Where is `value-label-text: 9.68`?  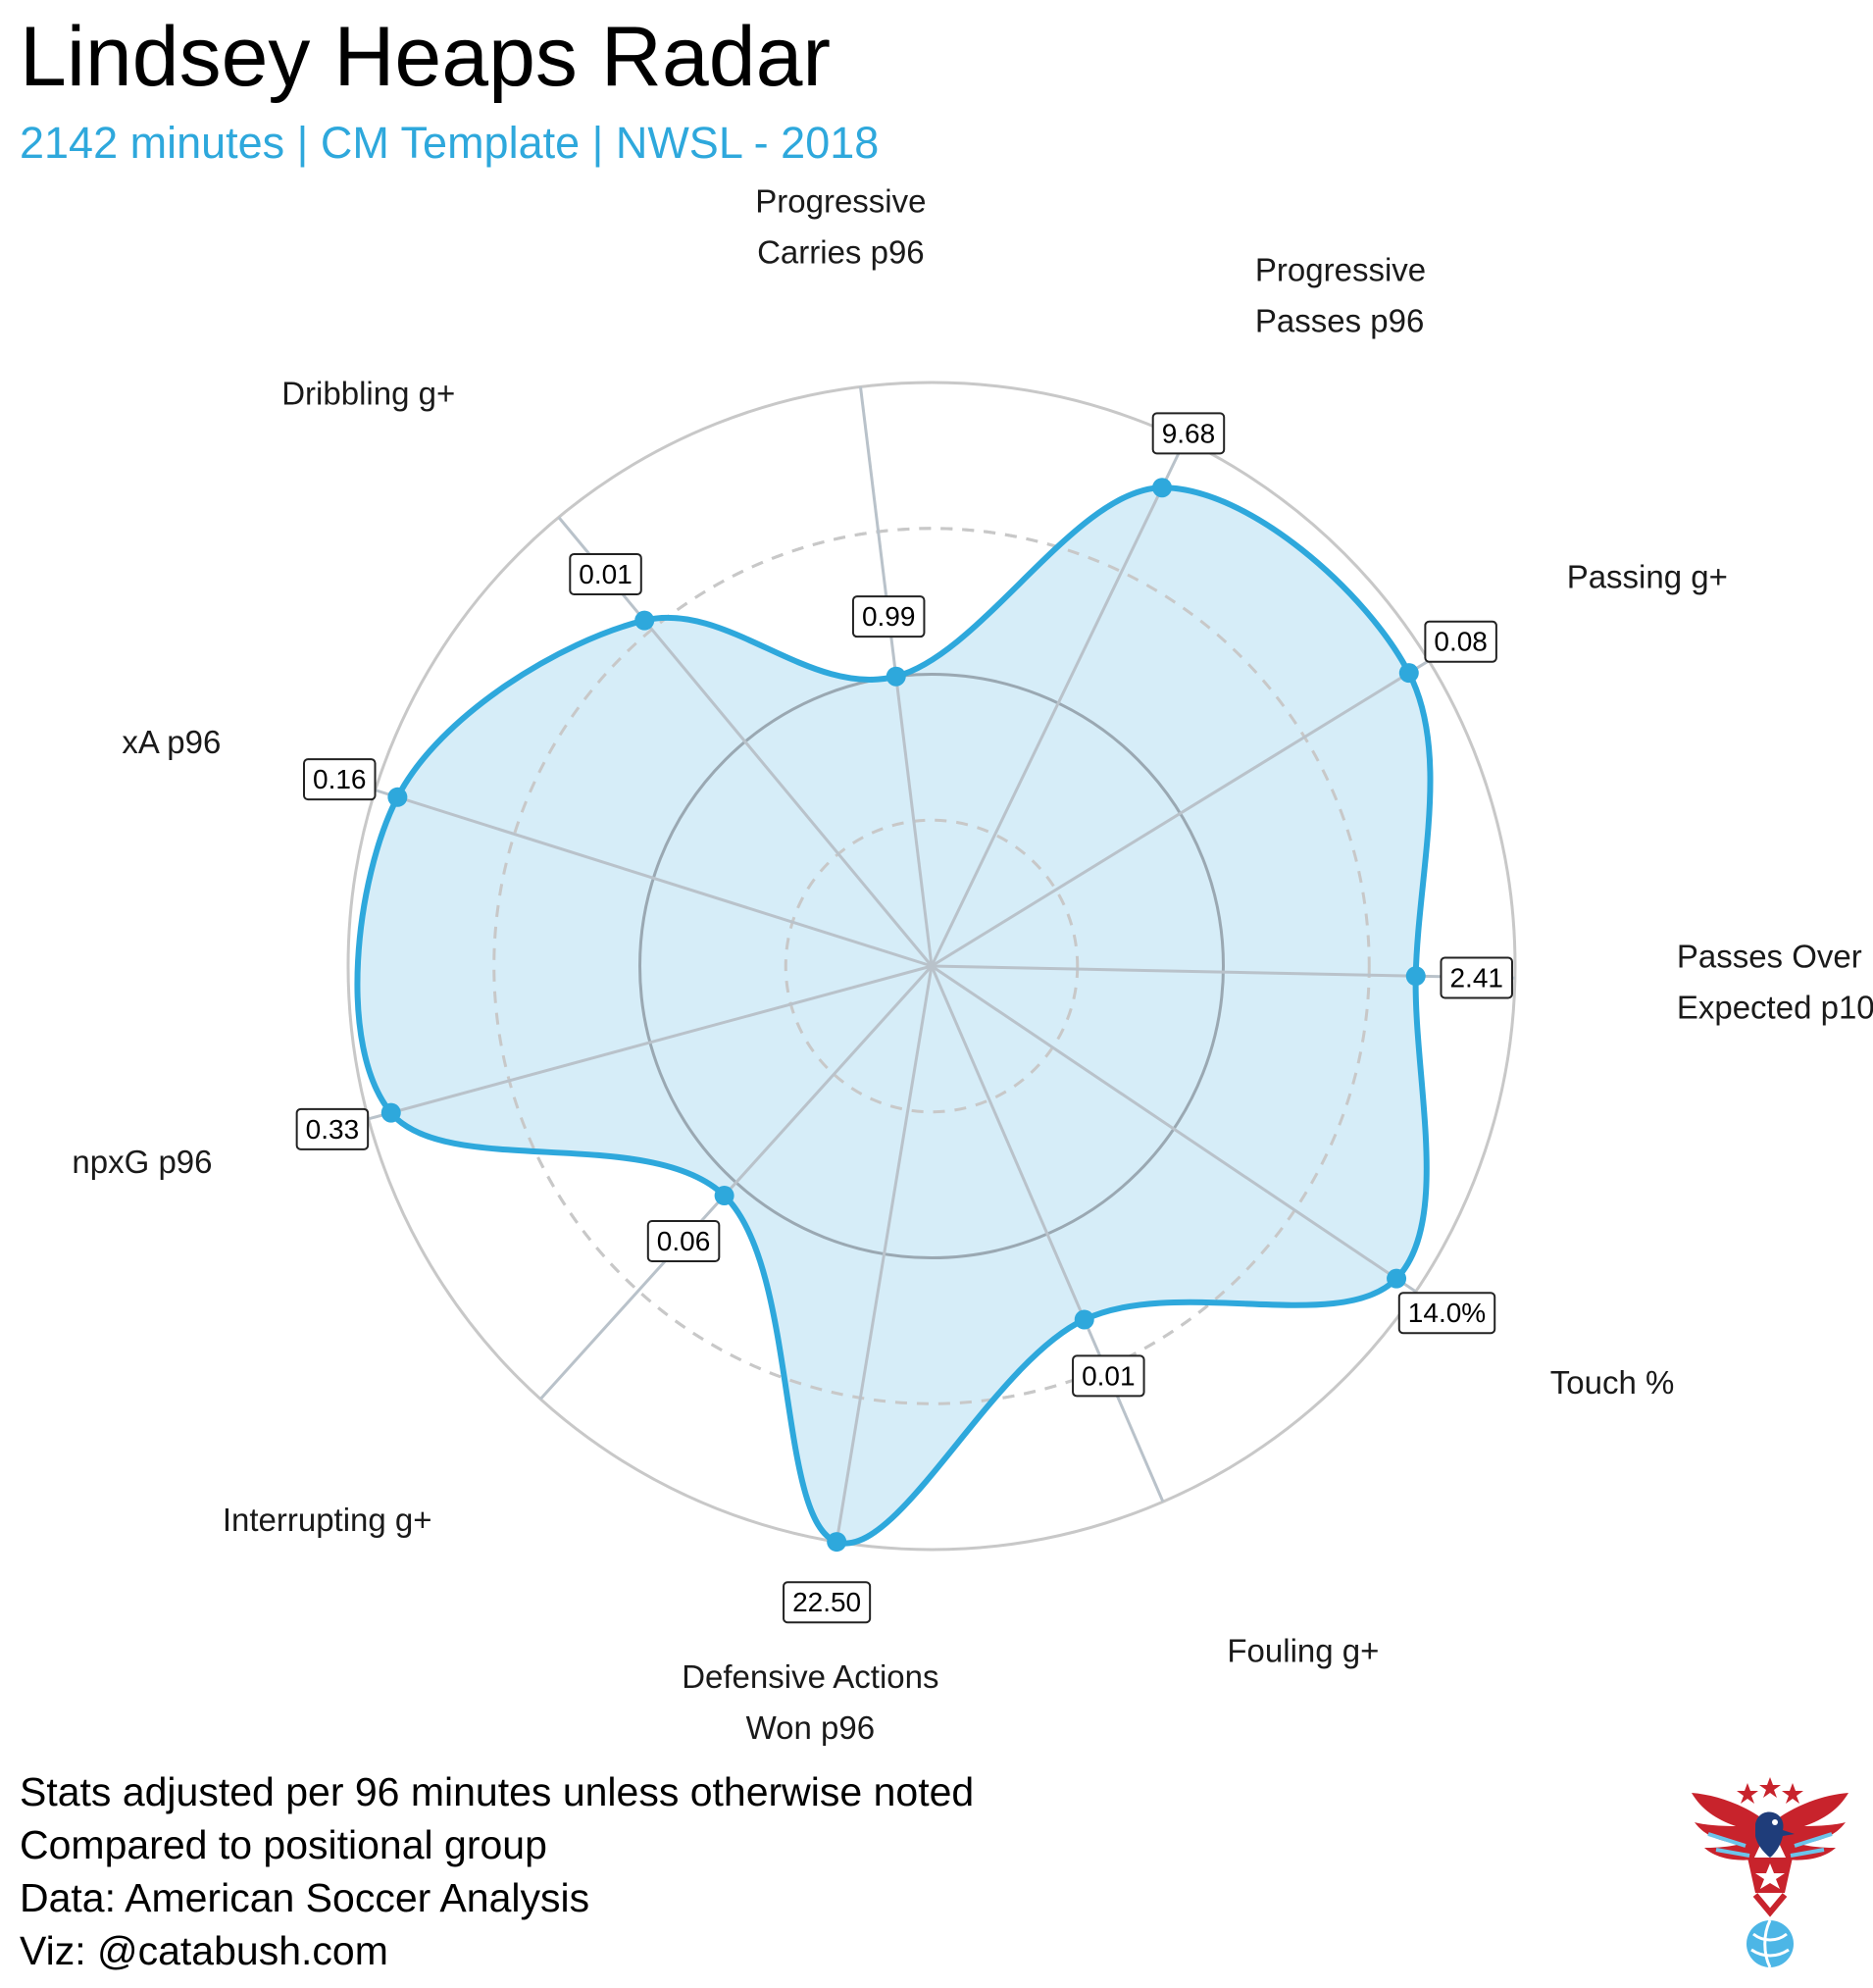
value-label-text: 9.68 is located at coordinates (1189, 433).